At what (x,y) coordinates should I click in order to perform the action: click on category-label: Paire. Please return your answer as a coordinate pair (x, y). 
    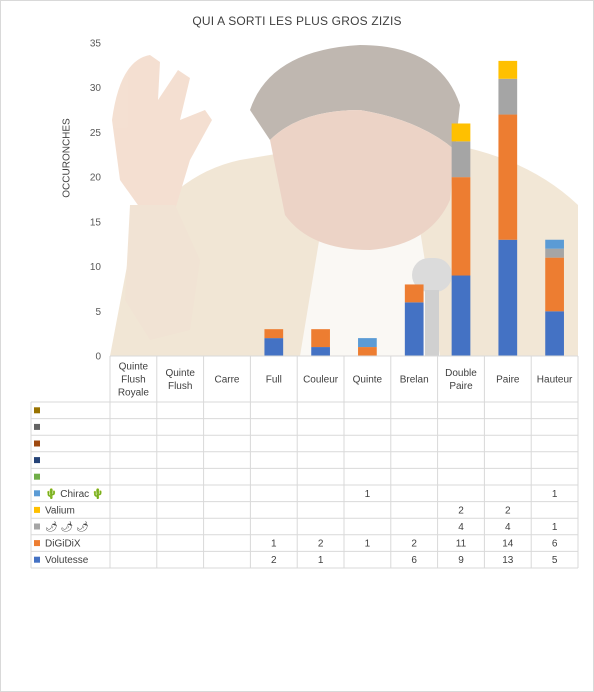
    Looking at the image, I should click on (508, 380).